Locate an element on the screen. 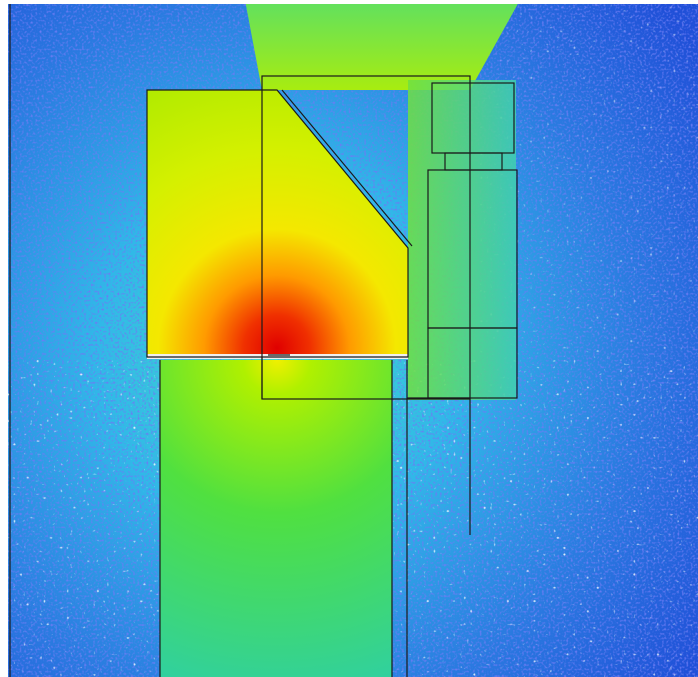 This screenshot has height=677, width=698. upper-cone is located at coordinates (381, 47).